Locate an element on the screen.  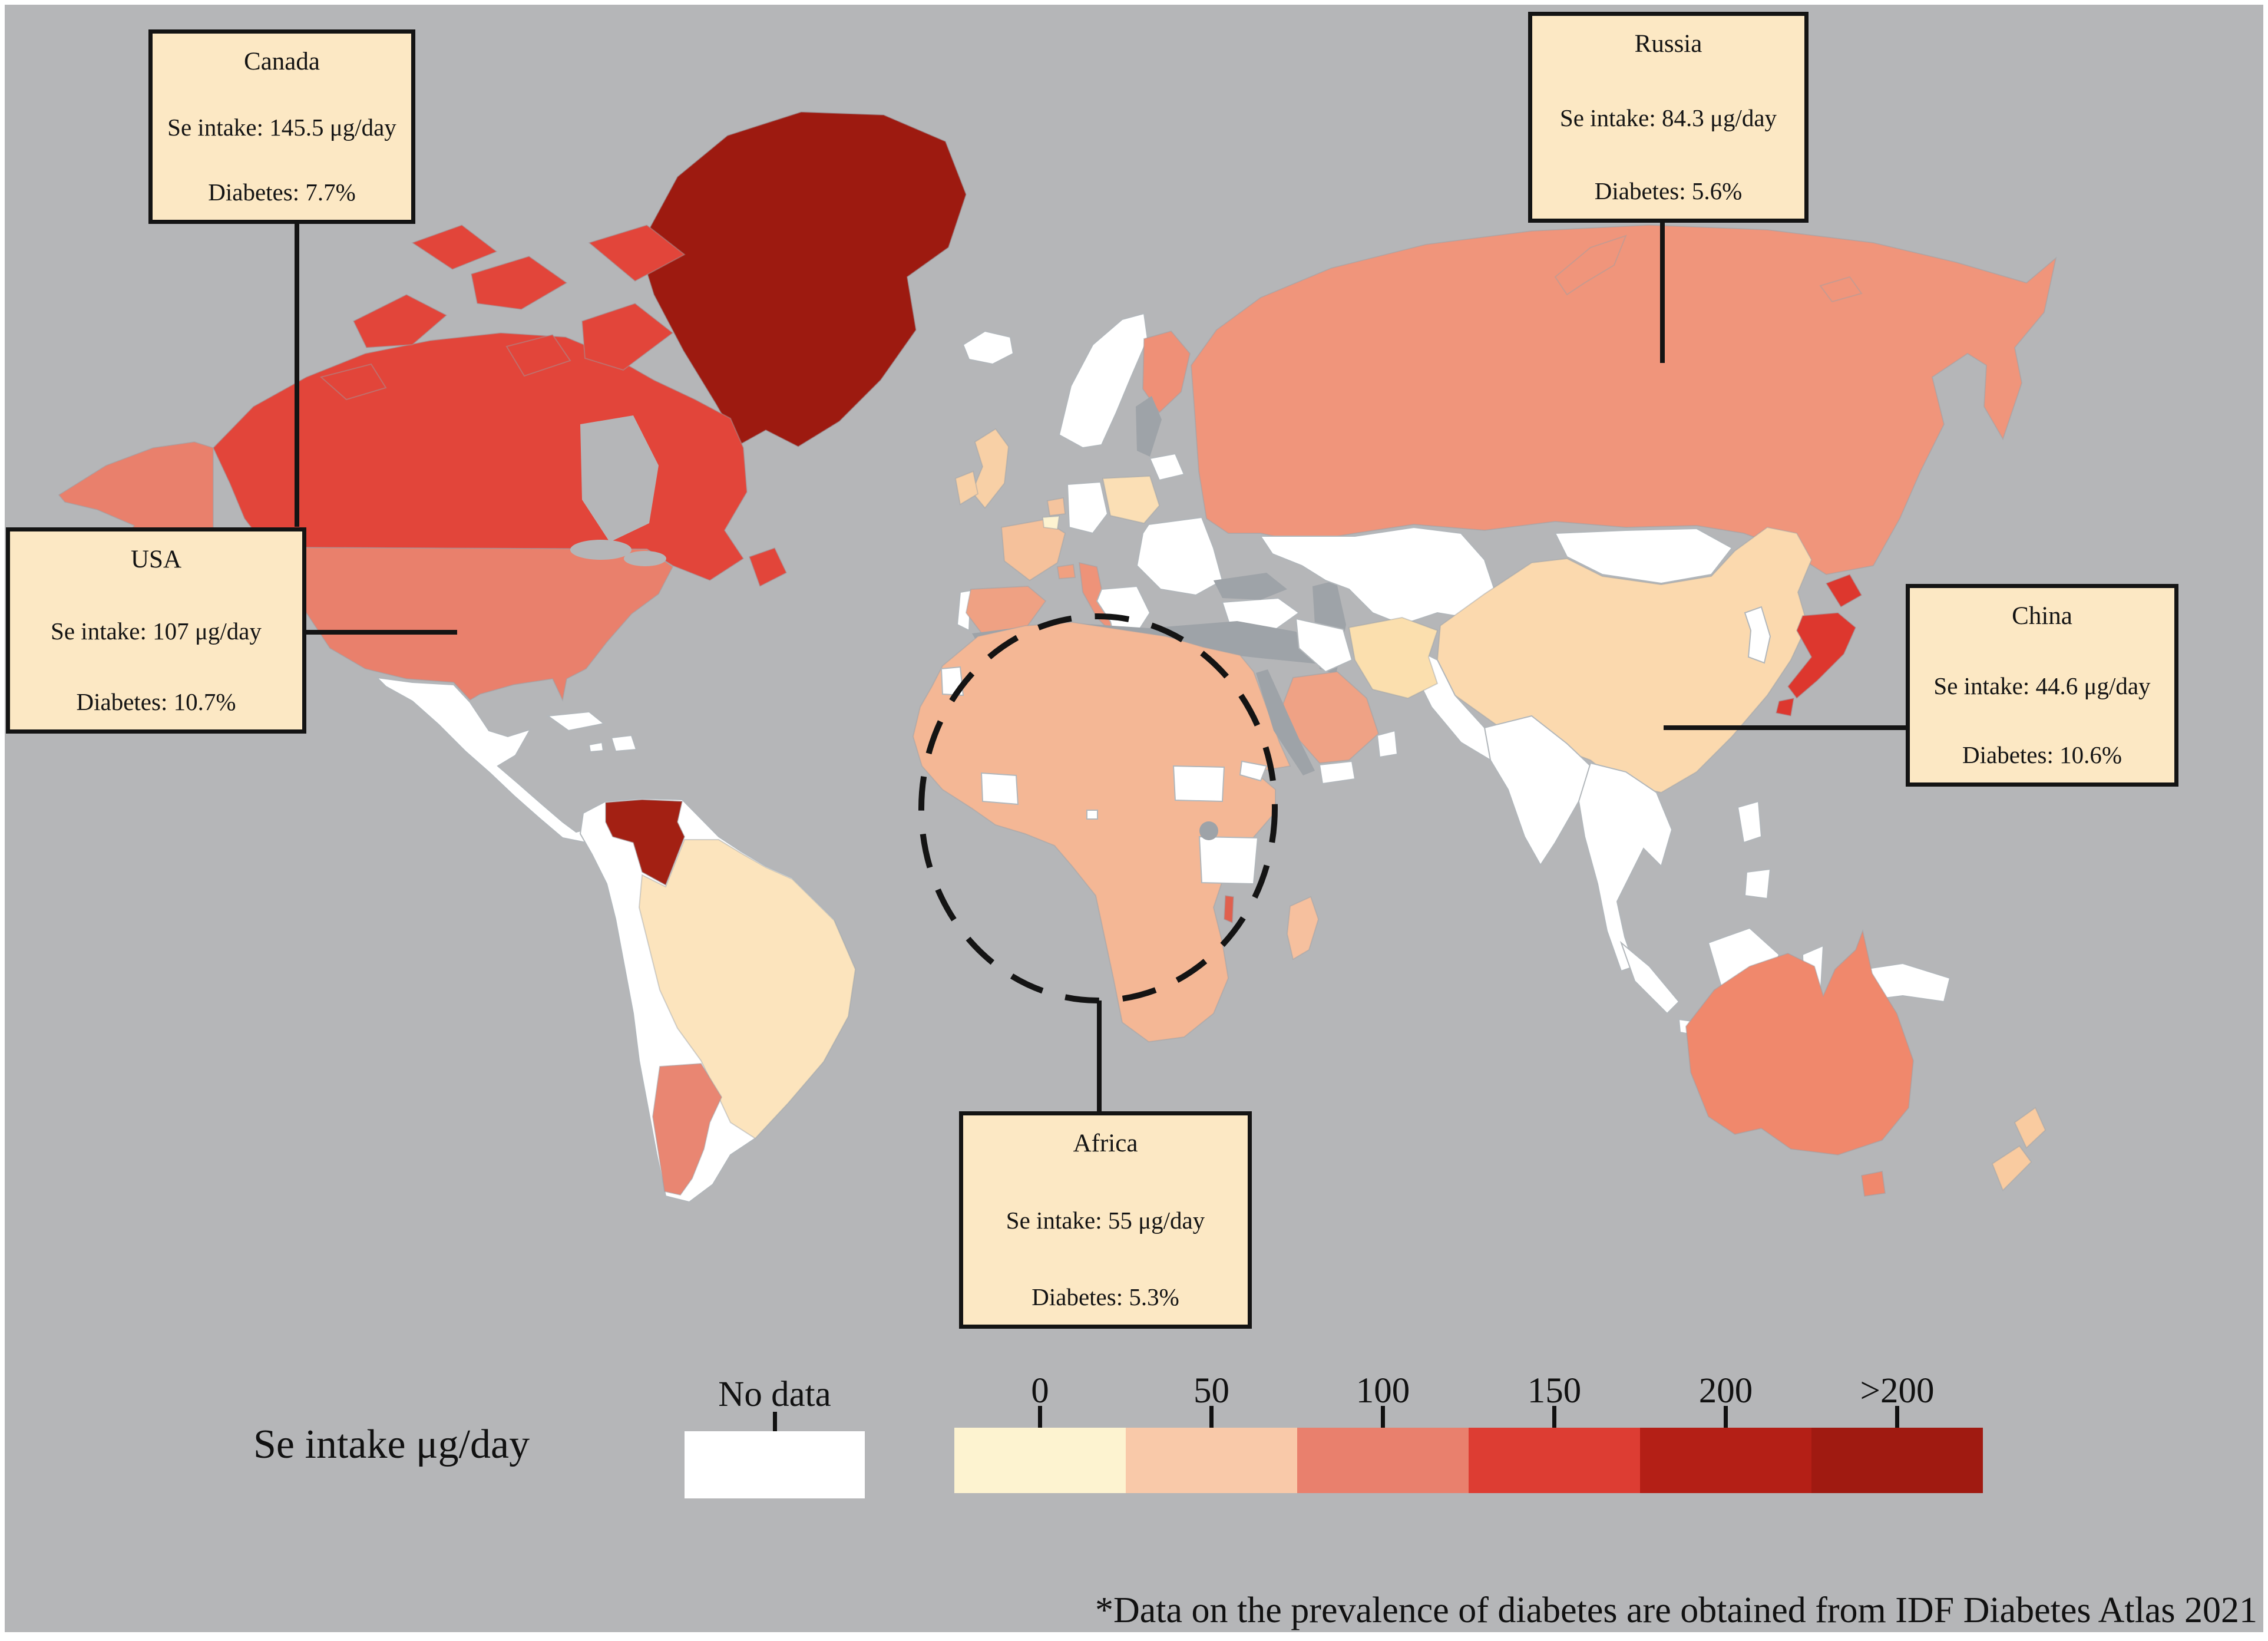
eritrea is located at coordinates (1254, 771).